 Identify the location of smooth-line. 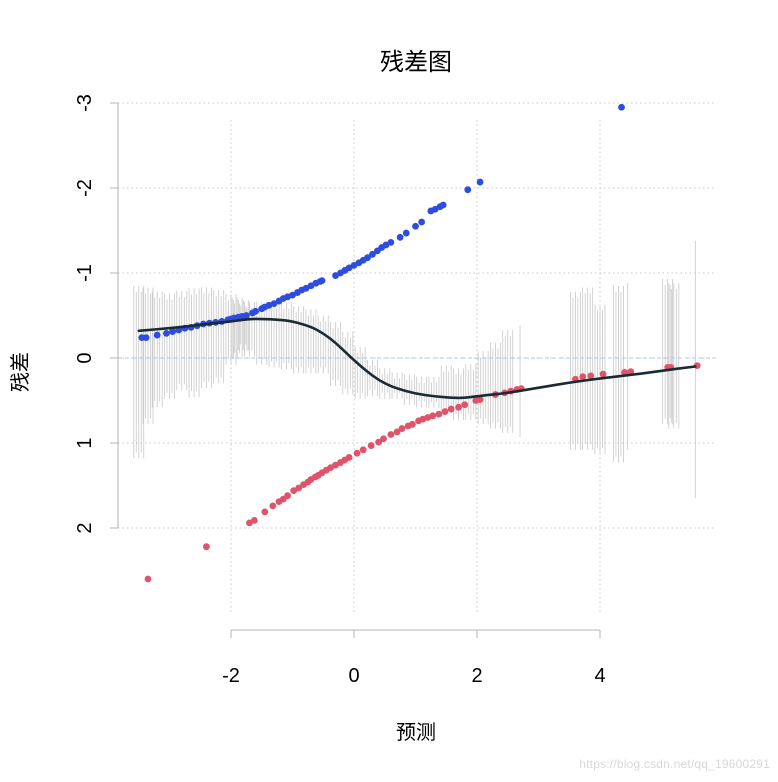
(417, 358).